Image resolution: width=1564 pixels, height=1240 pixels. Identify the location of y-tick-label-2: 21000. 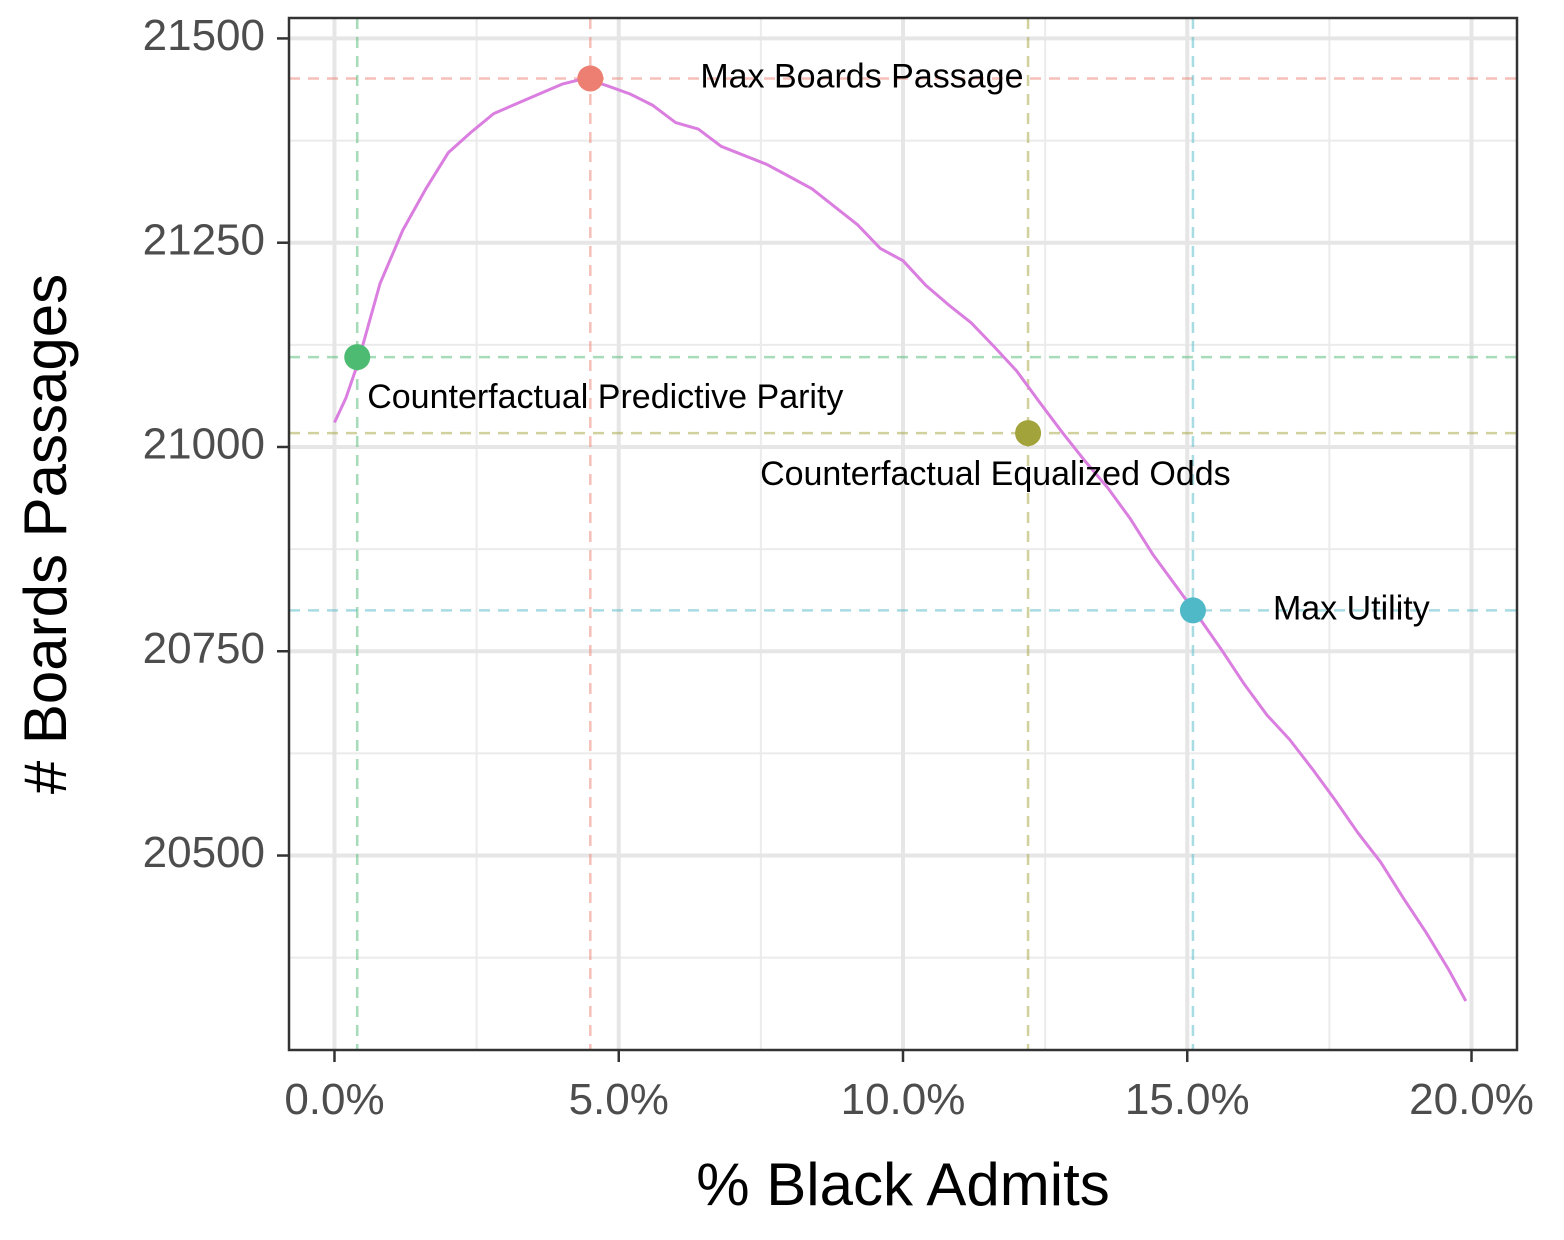
(204, 444).